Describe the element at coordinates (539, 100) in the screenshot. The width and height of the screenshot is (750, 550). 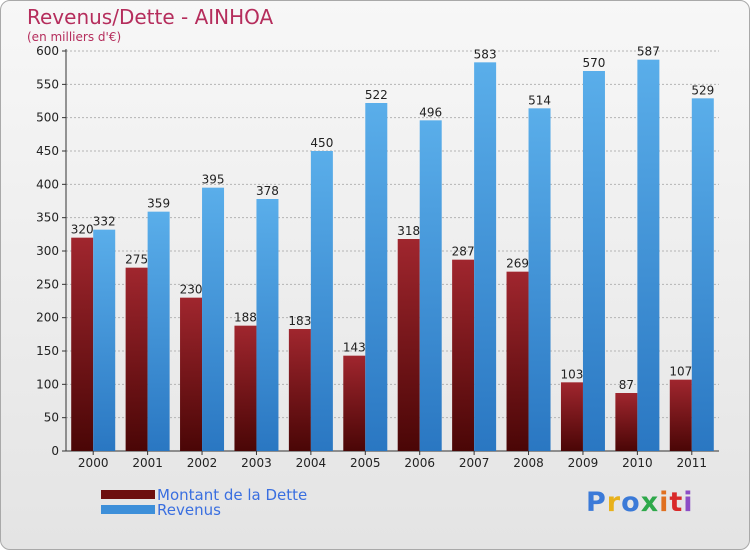
I see `revenue-value-label: 514` at that location.